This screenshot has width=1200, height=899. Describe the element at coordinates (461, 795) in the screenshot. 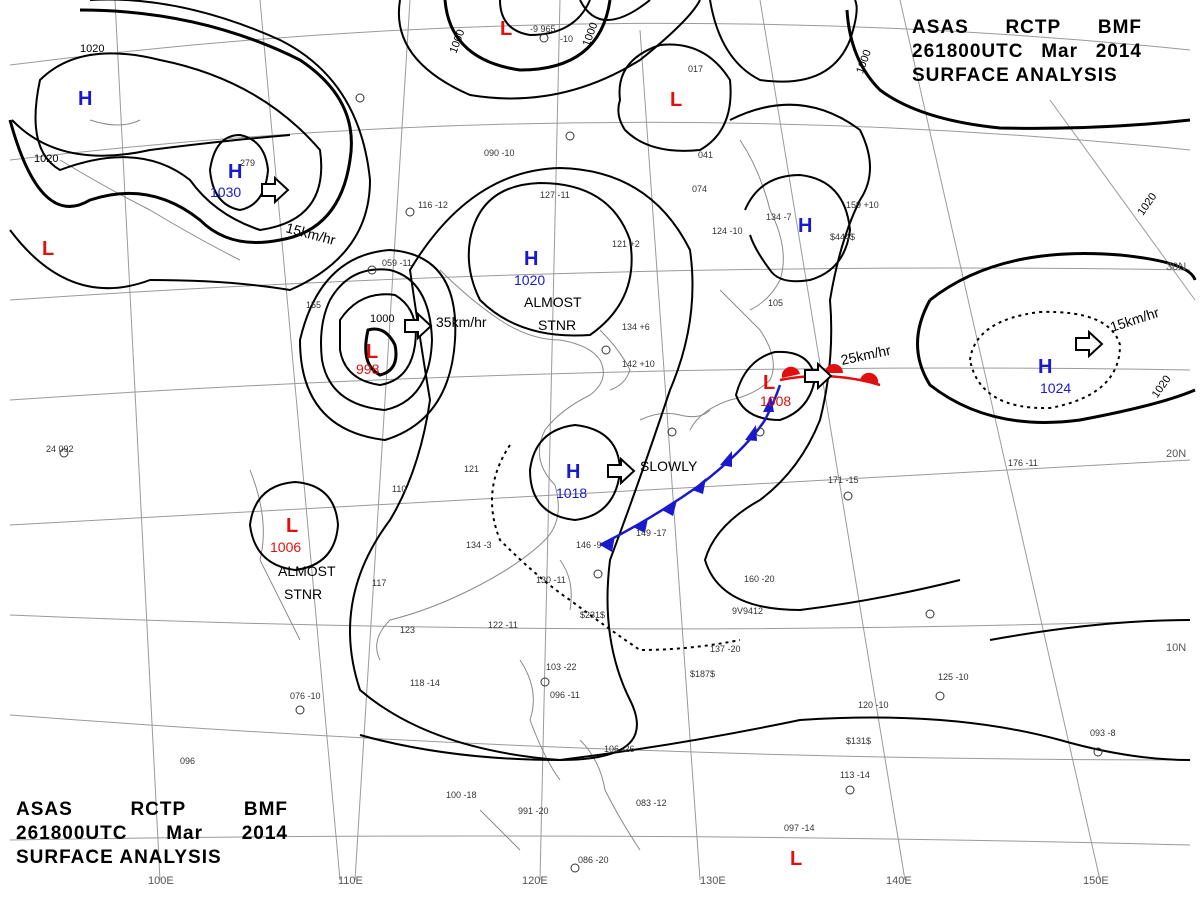

I see `station-reading: 100 -18` at that location.